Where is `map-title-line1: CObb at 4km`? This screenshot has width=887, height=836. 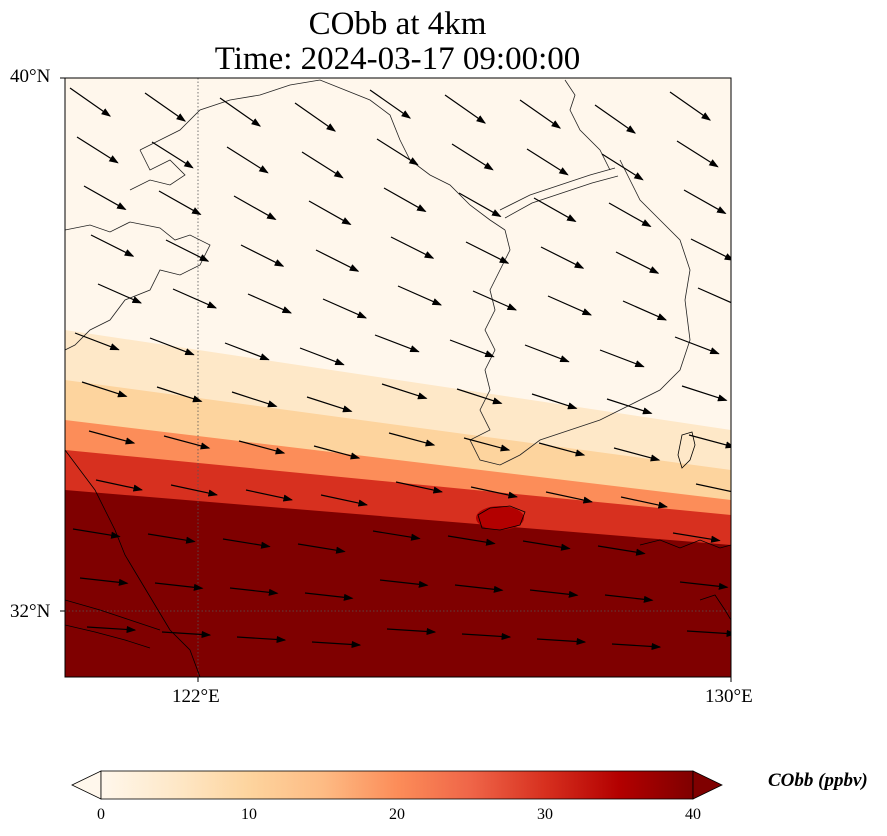 map-title-line1: CObb at 4km is located at coordinates (397, 24).